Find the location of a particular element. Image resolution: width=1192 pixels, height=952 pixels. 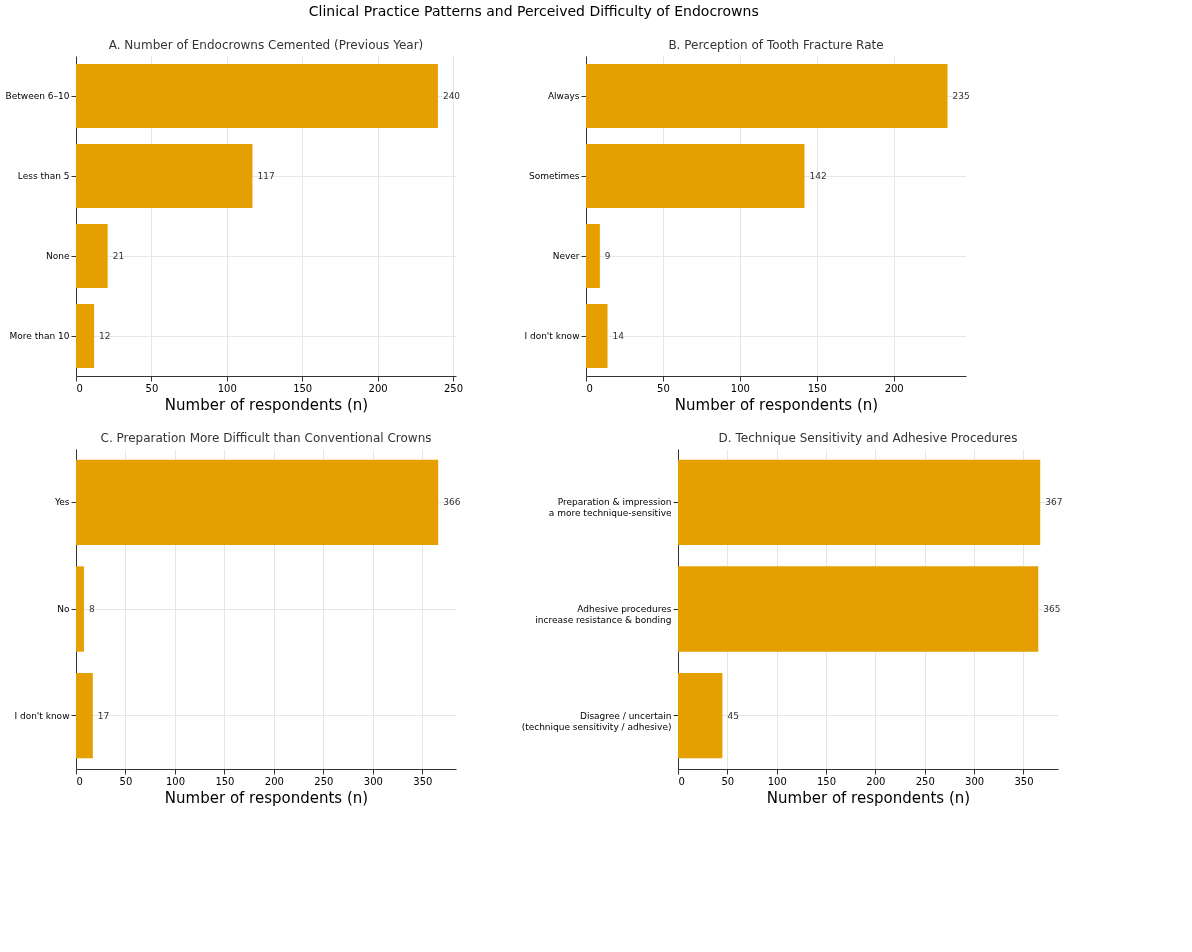

data-label: 17 is located at coordinates (103, 715).